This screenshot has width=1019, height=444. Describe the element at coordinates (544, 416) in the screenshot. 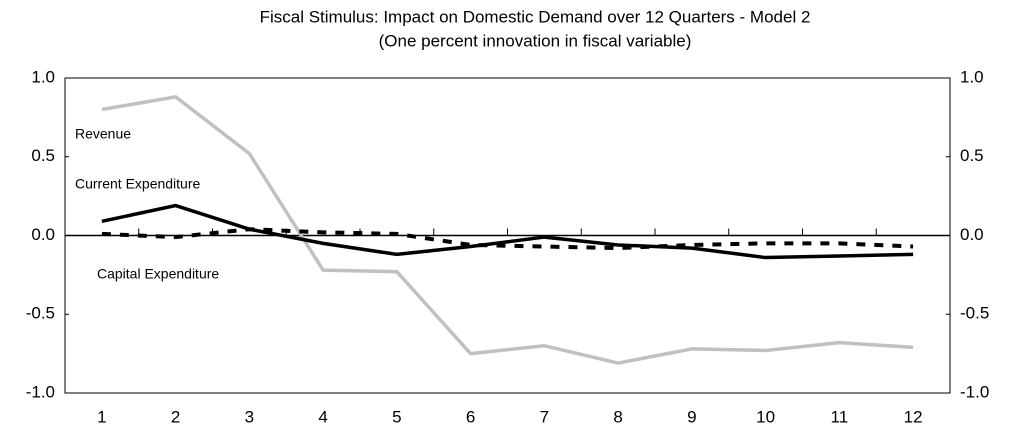

I see `x-tick-label: 7` at that location.